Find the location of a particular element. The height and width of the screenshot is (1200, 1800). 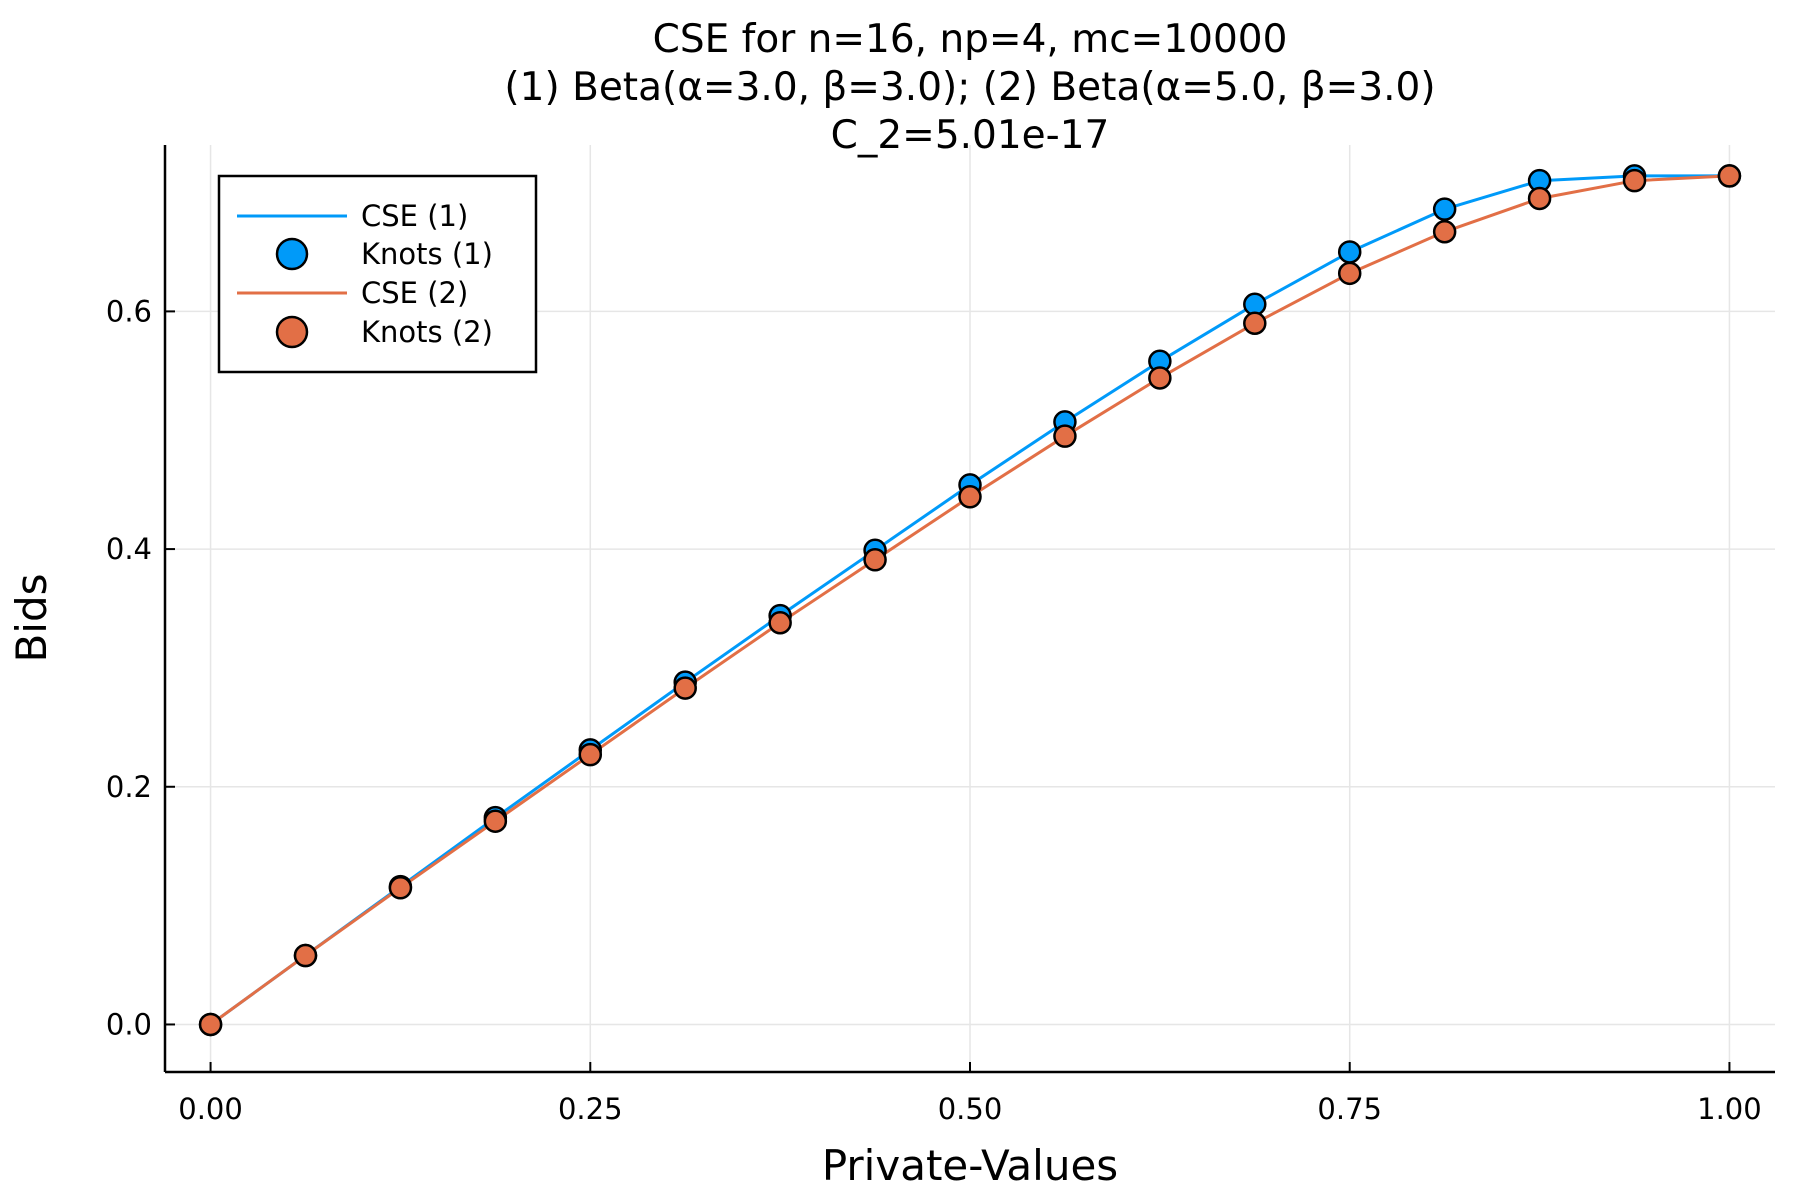

y-tick-label-0: 0.0 is located at coordinates (129, 1024).